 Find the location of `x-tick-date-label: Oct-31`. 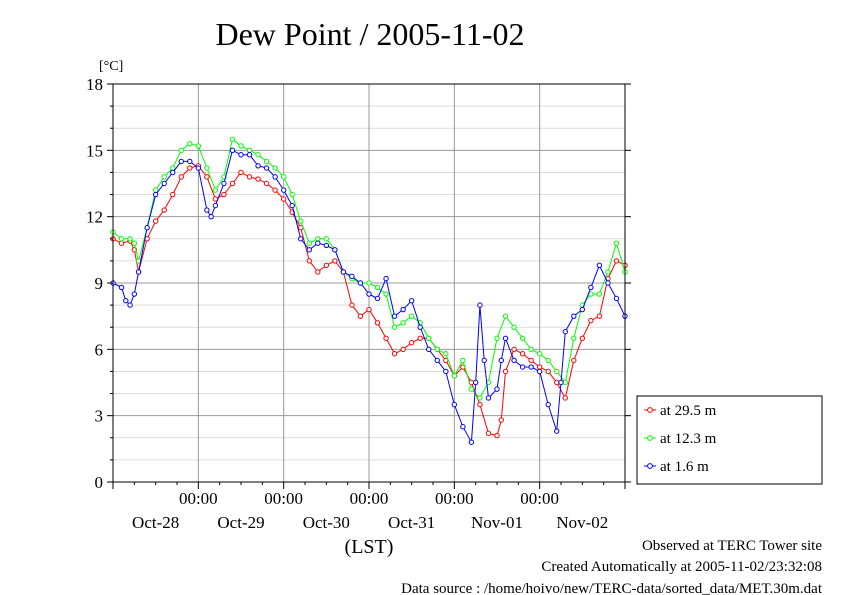

x-tick-date-label: Oct-31 is located at coordinates (411, 522).